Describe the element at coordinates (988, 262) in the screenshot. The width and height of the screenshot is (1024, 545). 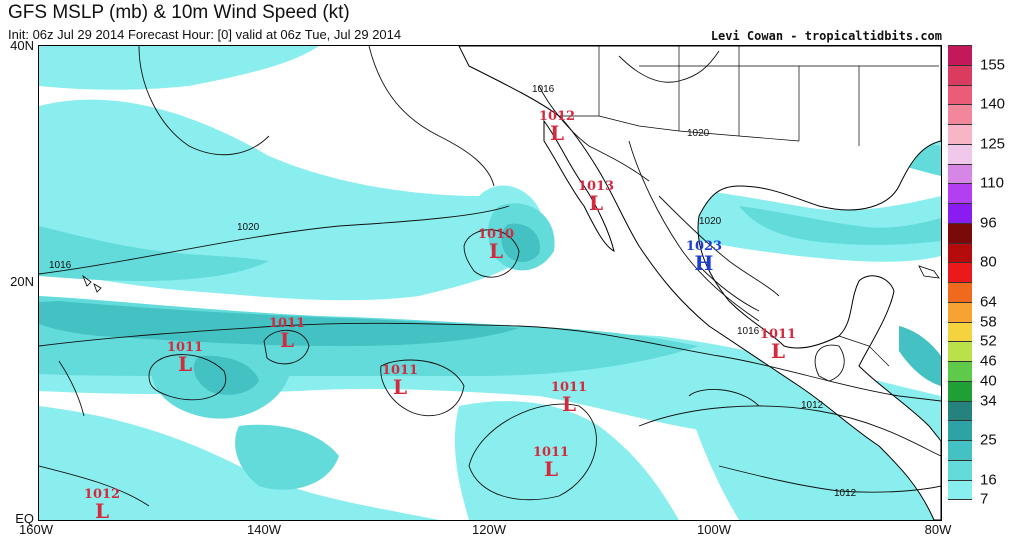
I see `colorbar-tick-label: 80` at that location.